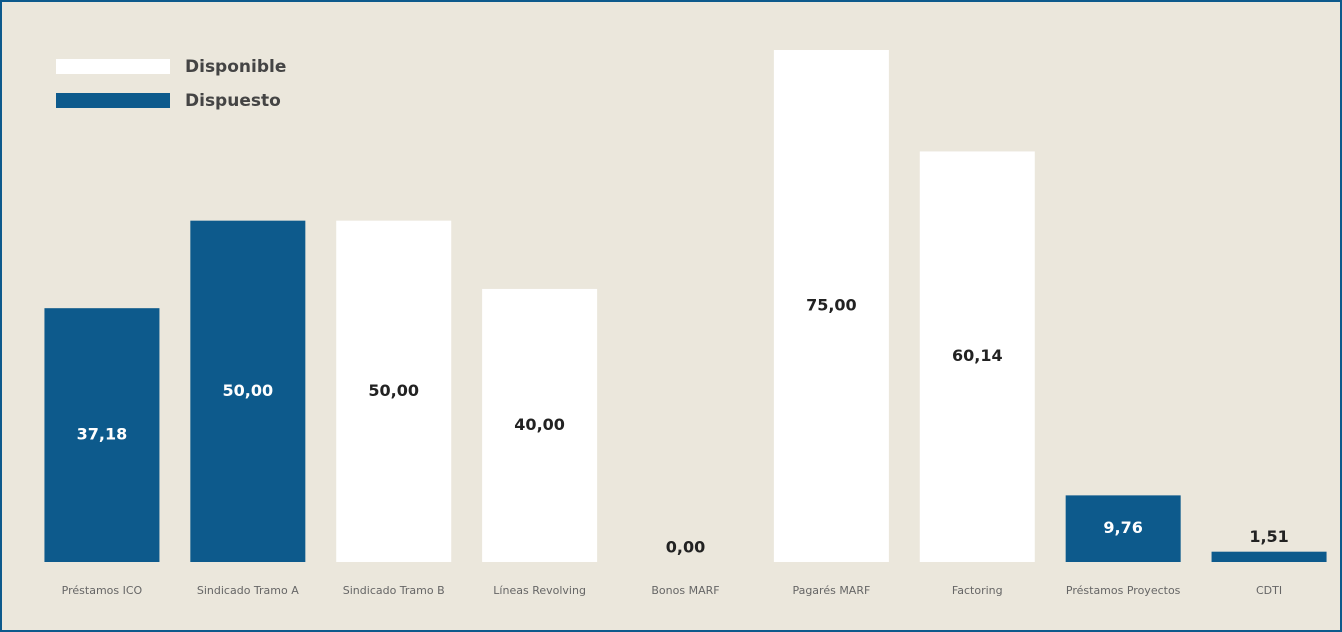  What do you see at coordinates (539, 590) in the screenshot?
I see `x-tick-label: Líneas Revolving` at bounding box center [539, 590].